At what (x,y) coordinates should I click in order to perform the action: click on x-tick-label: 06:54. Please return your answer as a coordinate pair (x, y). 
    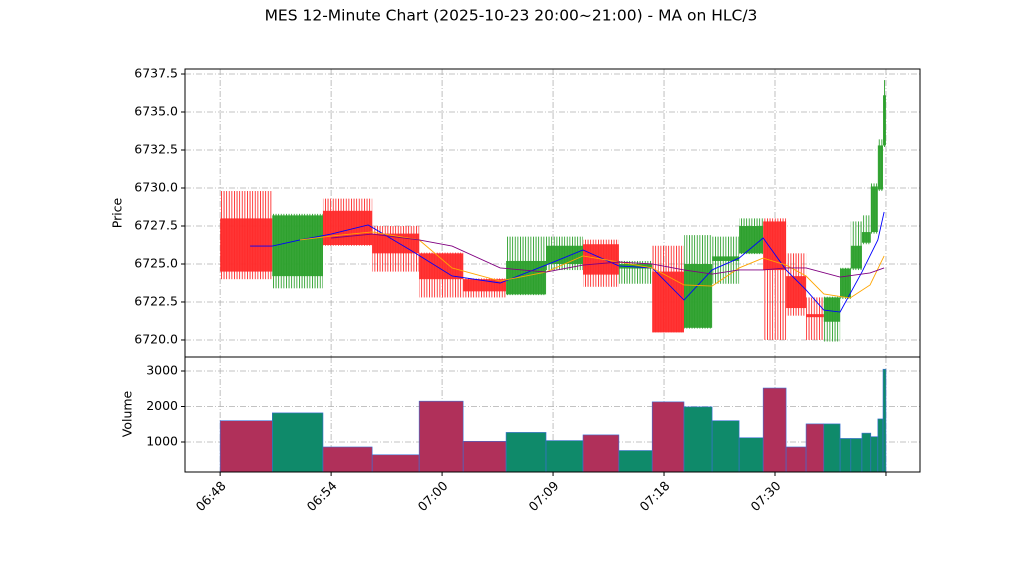
    Looking at the image, I should click on (322, 496).